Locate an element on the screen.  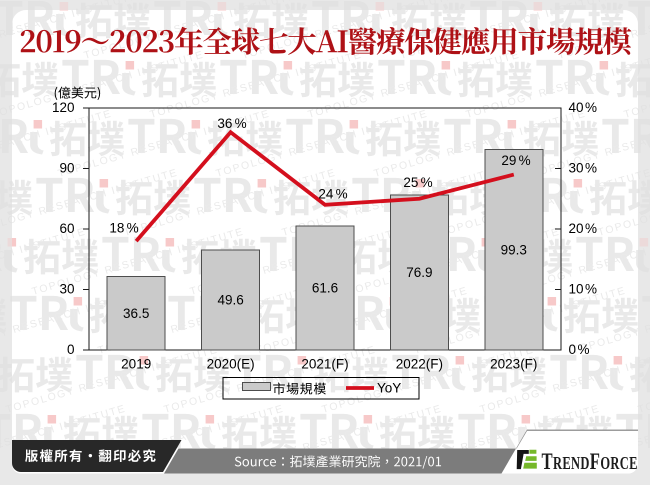
svg-text: 29% is located at coordinates (515, 160).